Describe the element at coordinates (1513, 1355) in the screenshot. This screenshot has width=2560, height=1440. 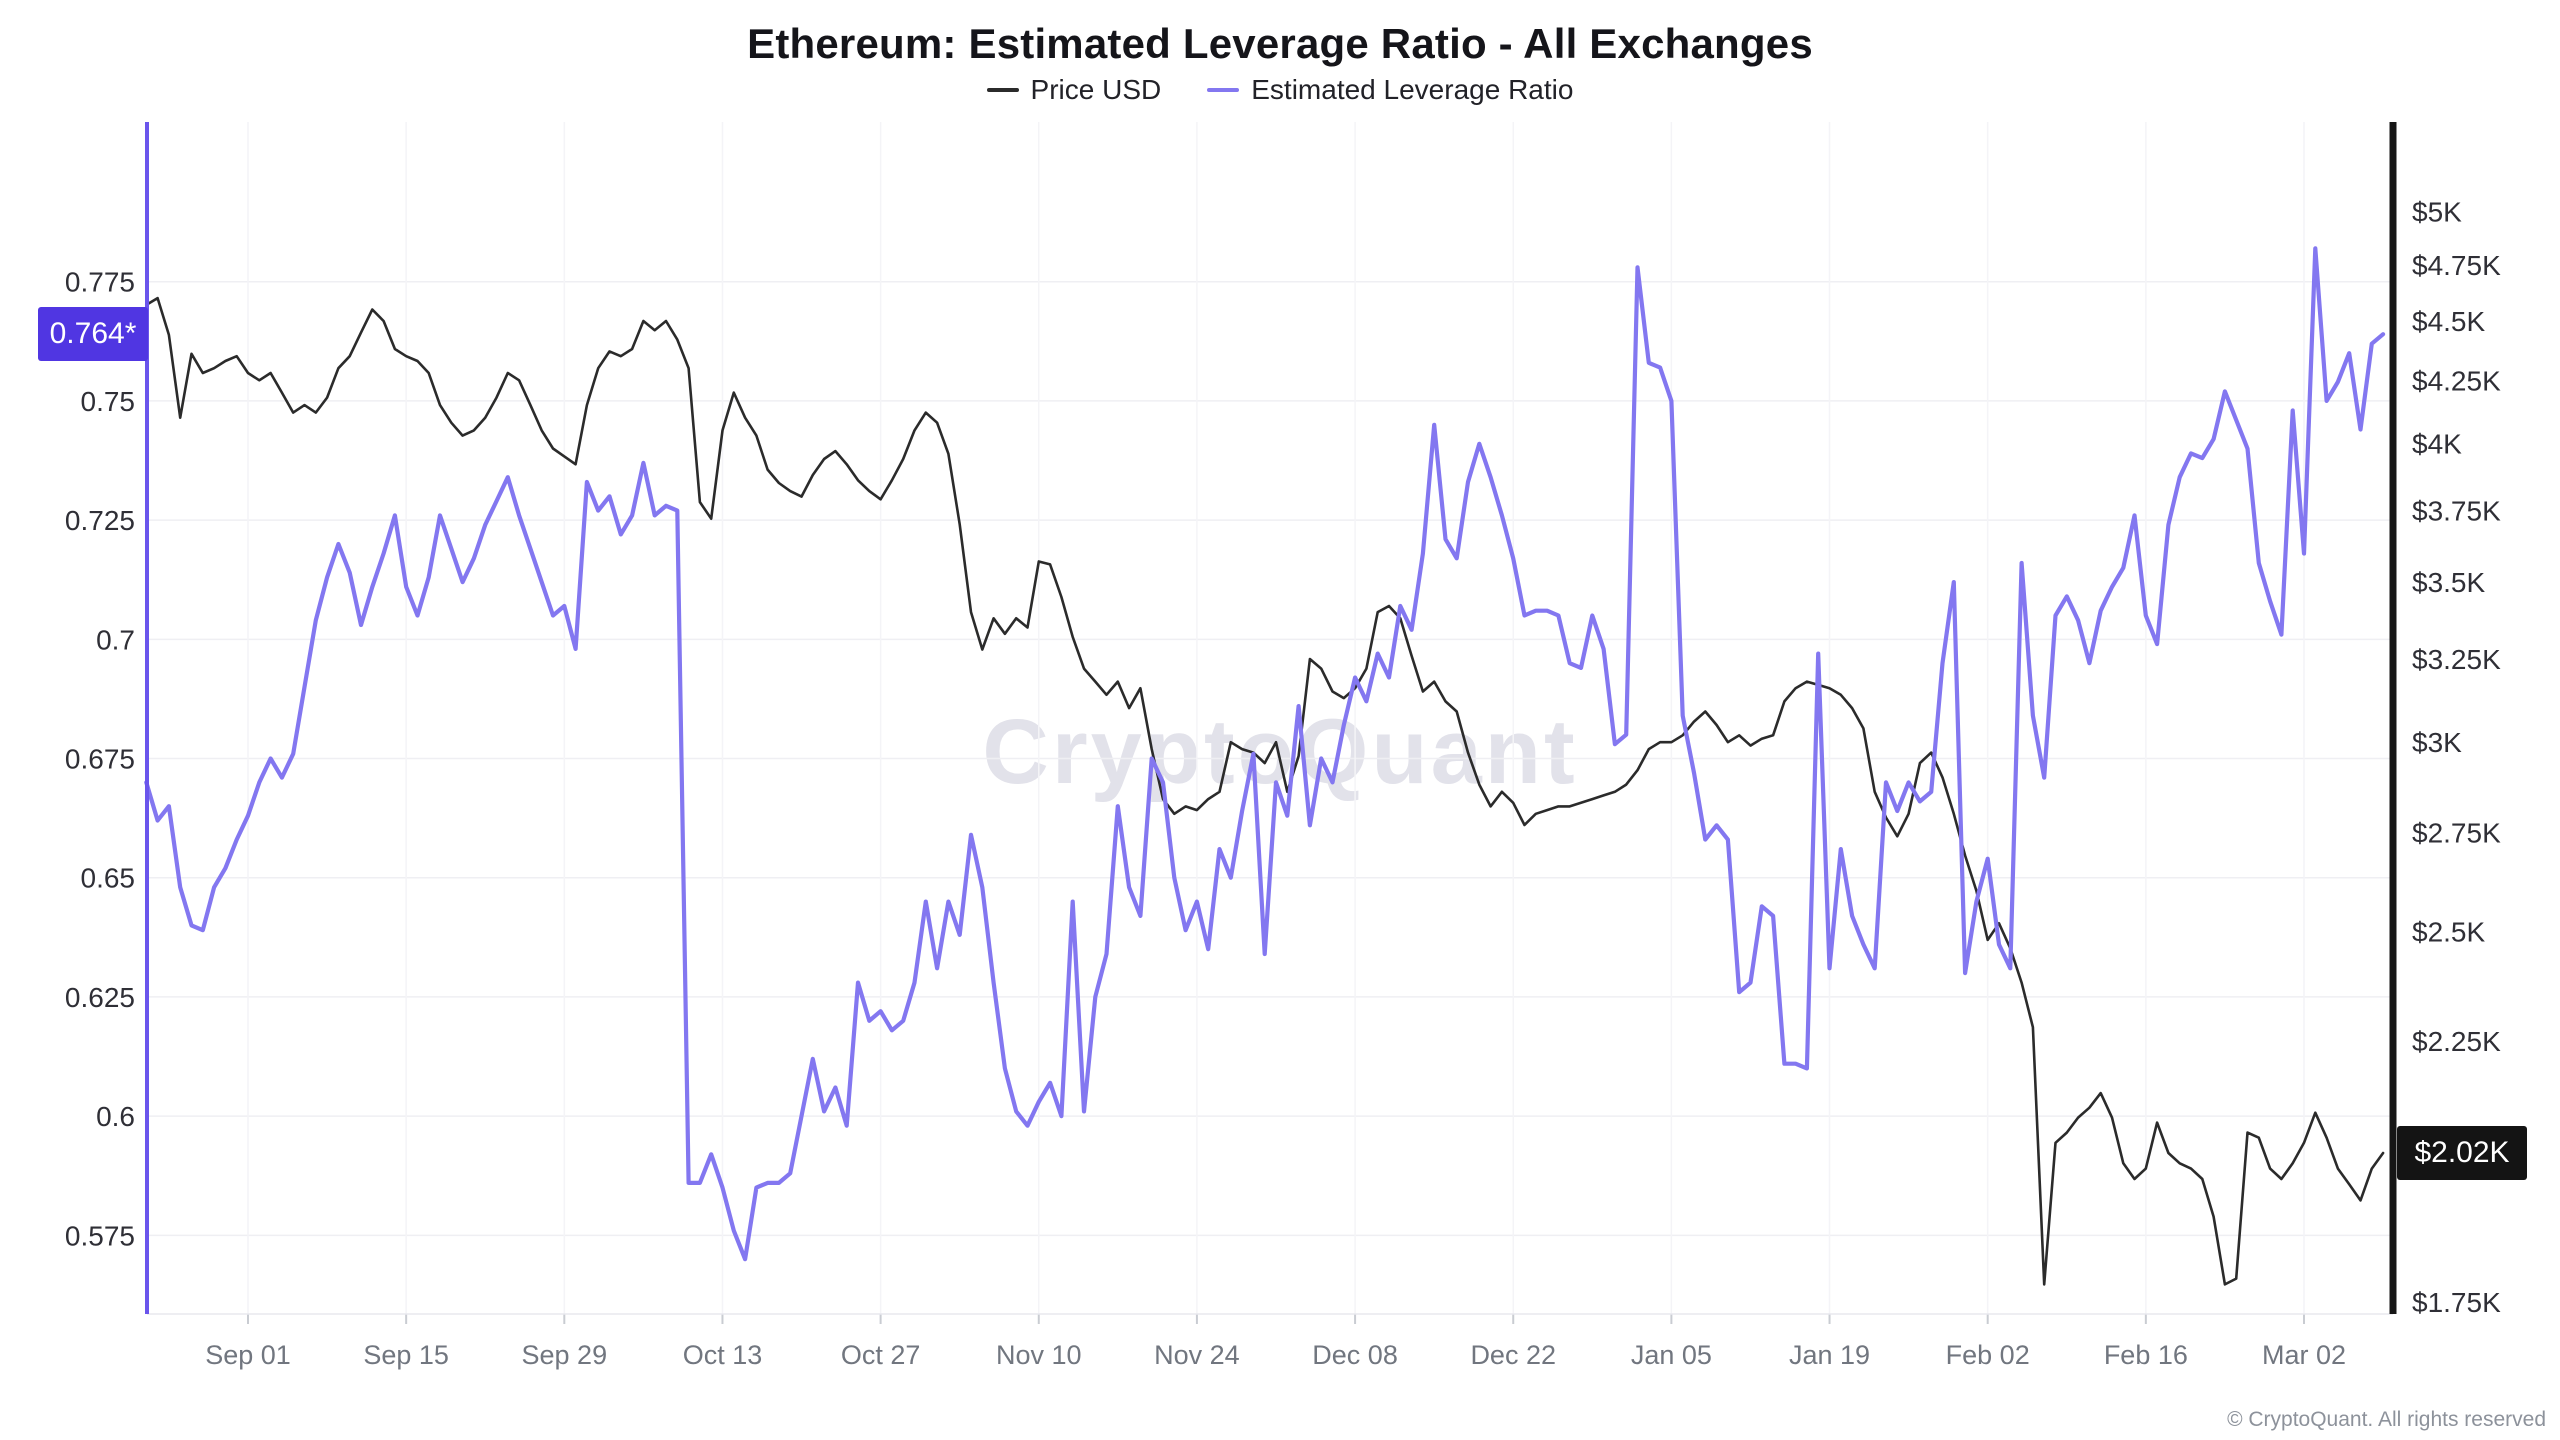
I see `x-axis-tick-label: Dec 22` at that location.